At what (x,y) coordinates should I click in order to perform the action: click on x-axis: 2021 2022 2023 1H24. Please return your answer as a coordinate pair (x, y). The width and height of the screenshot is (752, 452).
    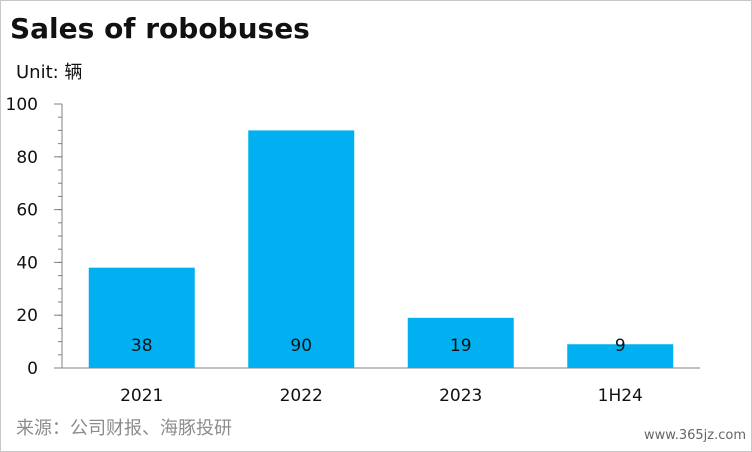
    Looking at the image, I should click on (381, 386).